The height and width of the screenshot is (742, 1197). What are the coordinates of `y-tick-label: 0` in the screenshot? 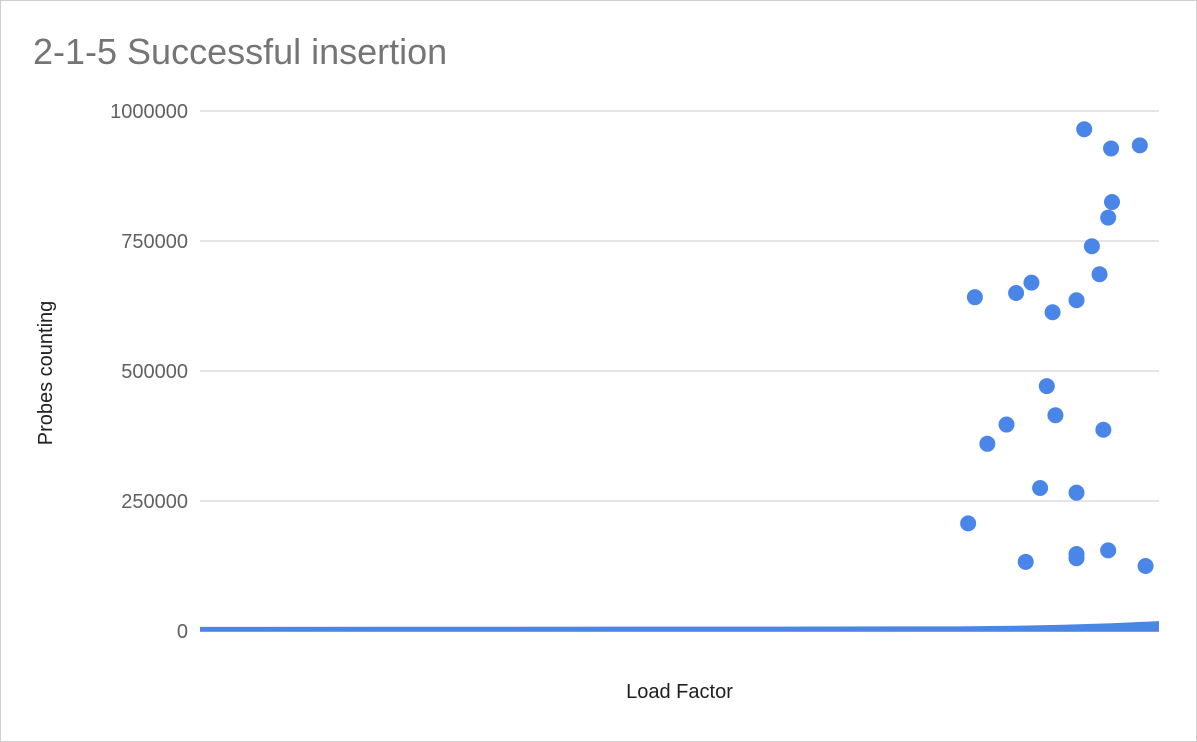 It's located at (182, 632).